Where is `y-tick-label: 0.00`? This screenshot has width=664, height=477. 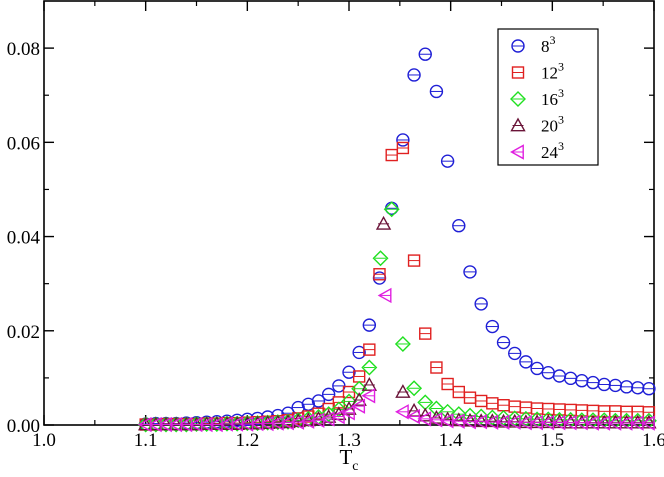 y-tick-label: 0.00 is located at coordinates (23, 426).